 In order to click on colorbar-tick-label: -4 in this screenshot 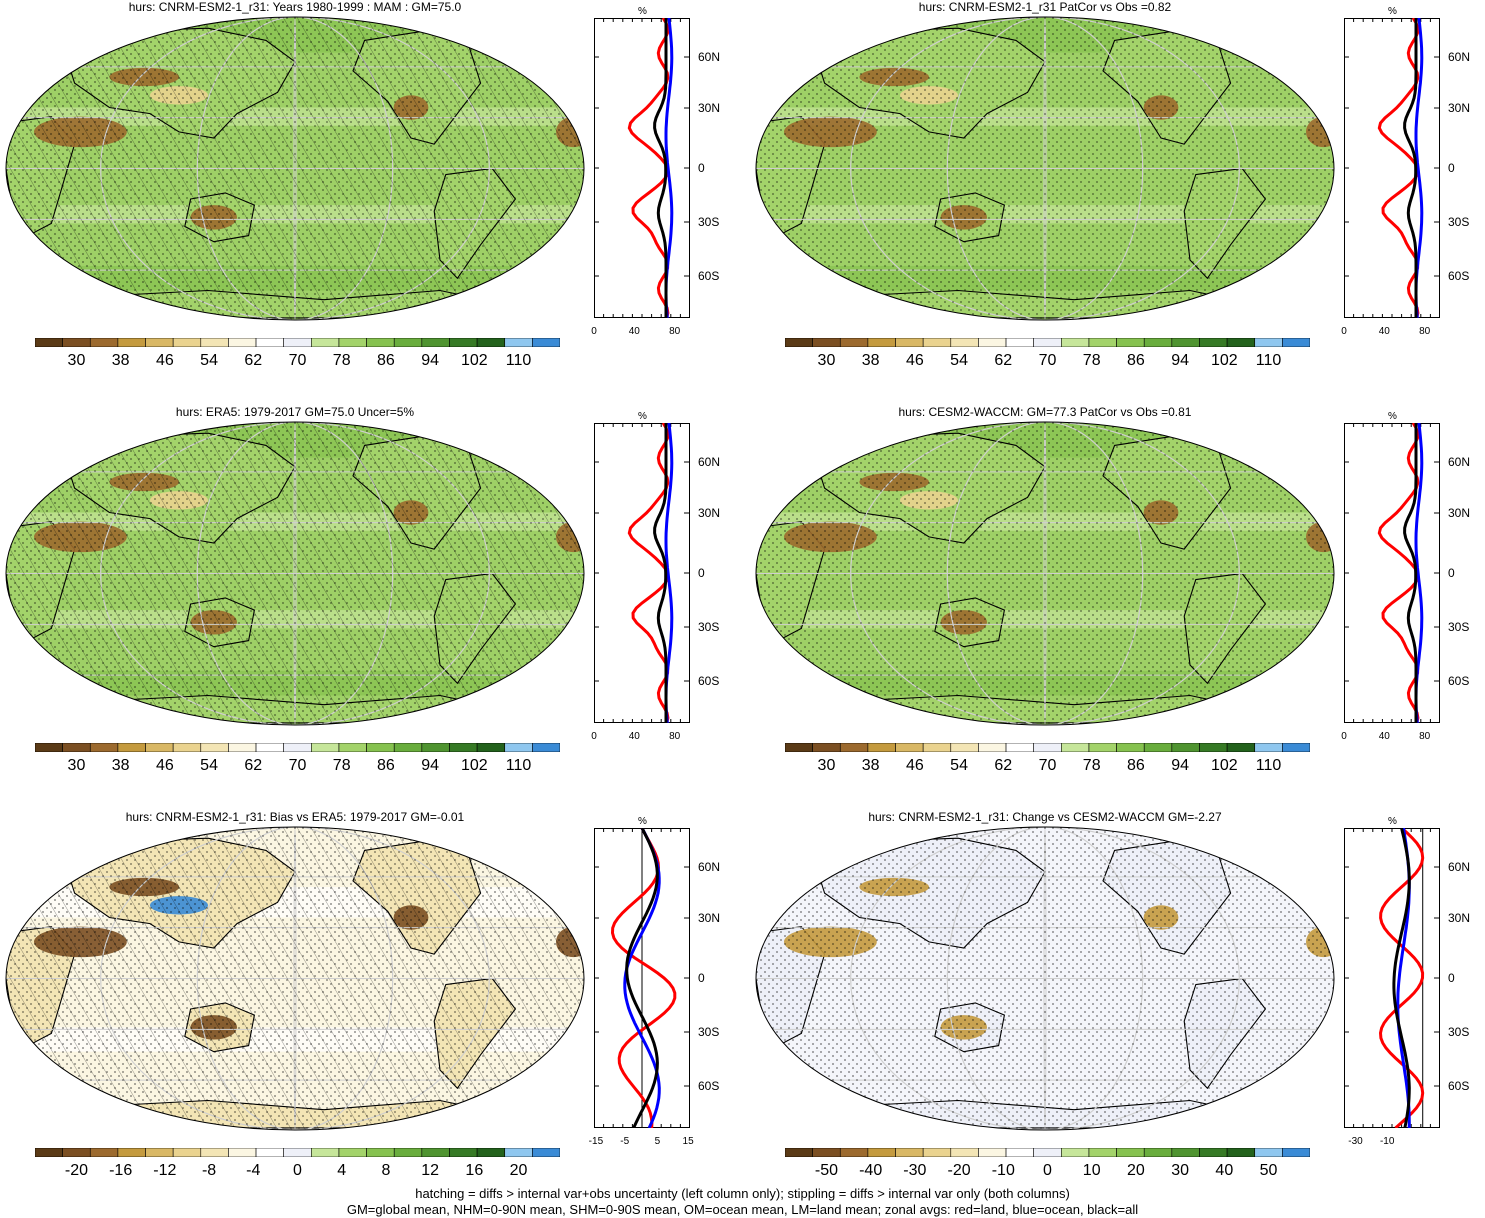, I will do `click(253, 1170)`.